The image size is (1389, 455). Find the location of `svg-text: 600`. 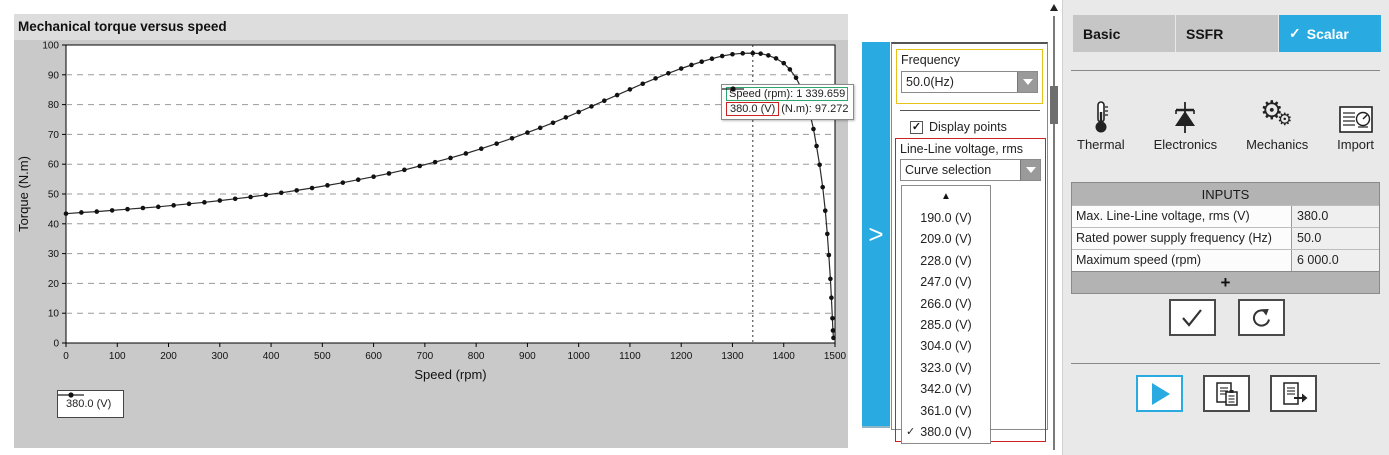

svg-text: 600 is located at coordinates (373, 356).